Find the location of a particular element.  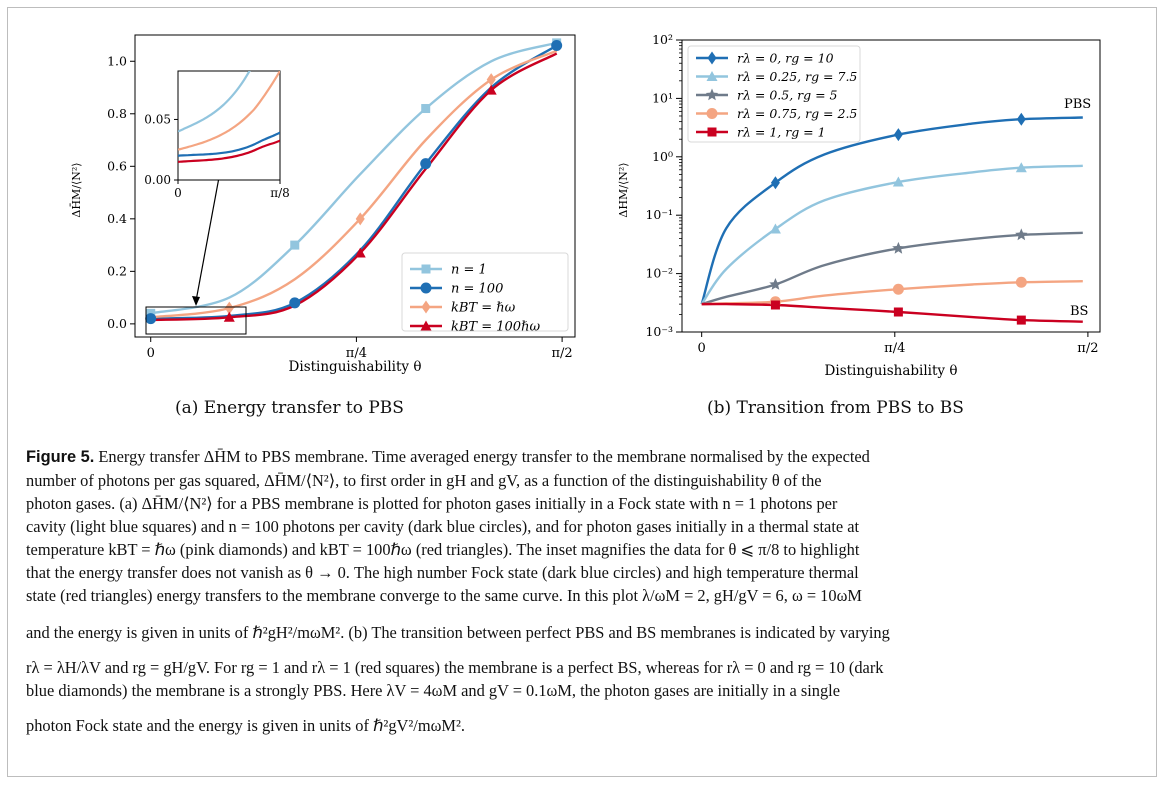

panel-a-ylabel: ΔH̄M/⟨N²⟩ is located at coordinates (76, 189).